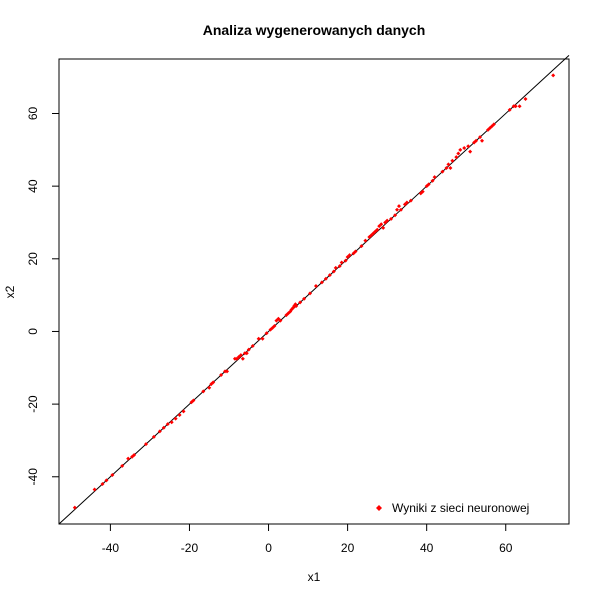  I want to click on y-axis-label: x2, so click(10, 291).